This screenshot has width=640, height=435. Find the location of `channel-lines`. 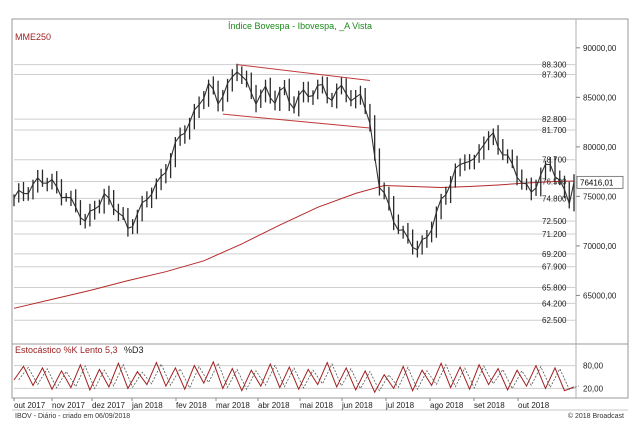

channel-lines is located at coordinates (296, 96).